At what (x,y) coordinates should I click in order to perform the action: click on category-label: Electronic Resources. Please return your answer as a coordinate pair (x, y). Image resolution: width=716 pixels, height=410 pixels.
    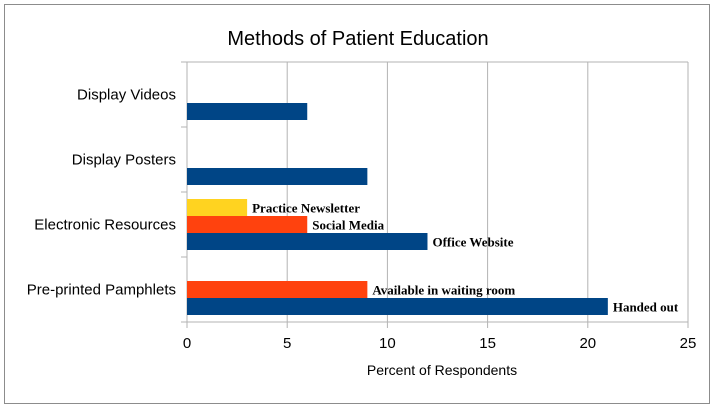
    Looking at the image, I should click on (105, 225).